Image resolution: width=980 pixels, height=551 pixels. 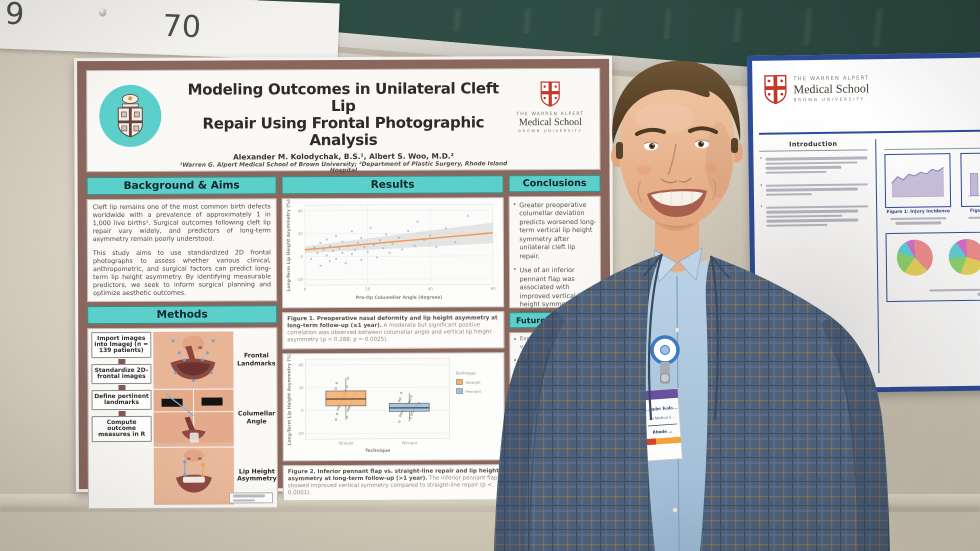 What do you see at coordinates (121, 400) in the screenshot?
I see `method-step-3: Define pertinent landmarks` at bounding box center [121, 400].